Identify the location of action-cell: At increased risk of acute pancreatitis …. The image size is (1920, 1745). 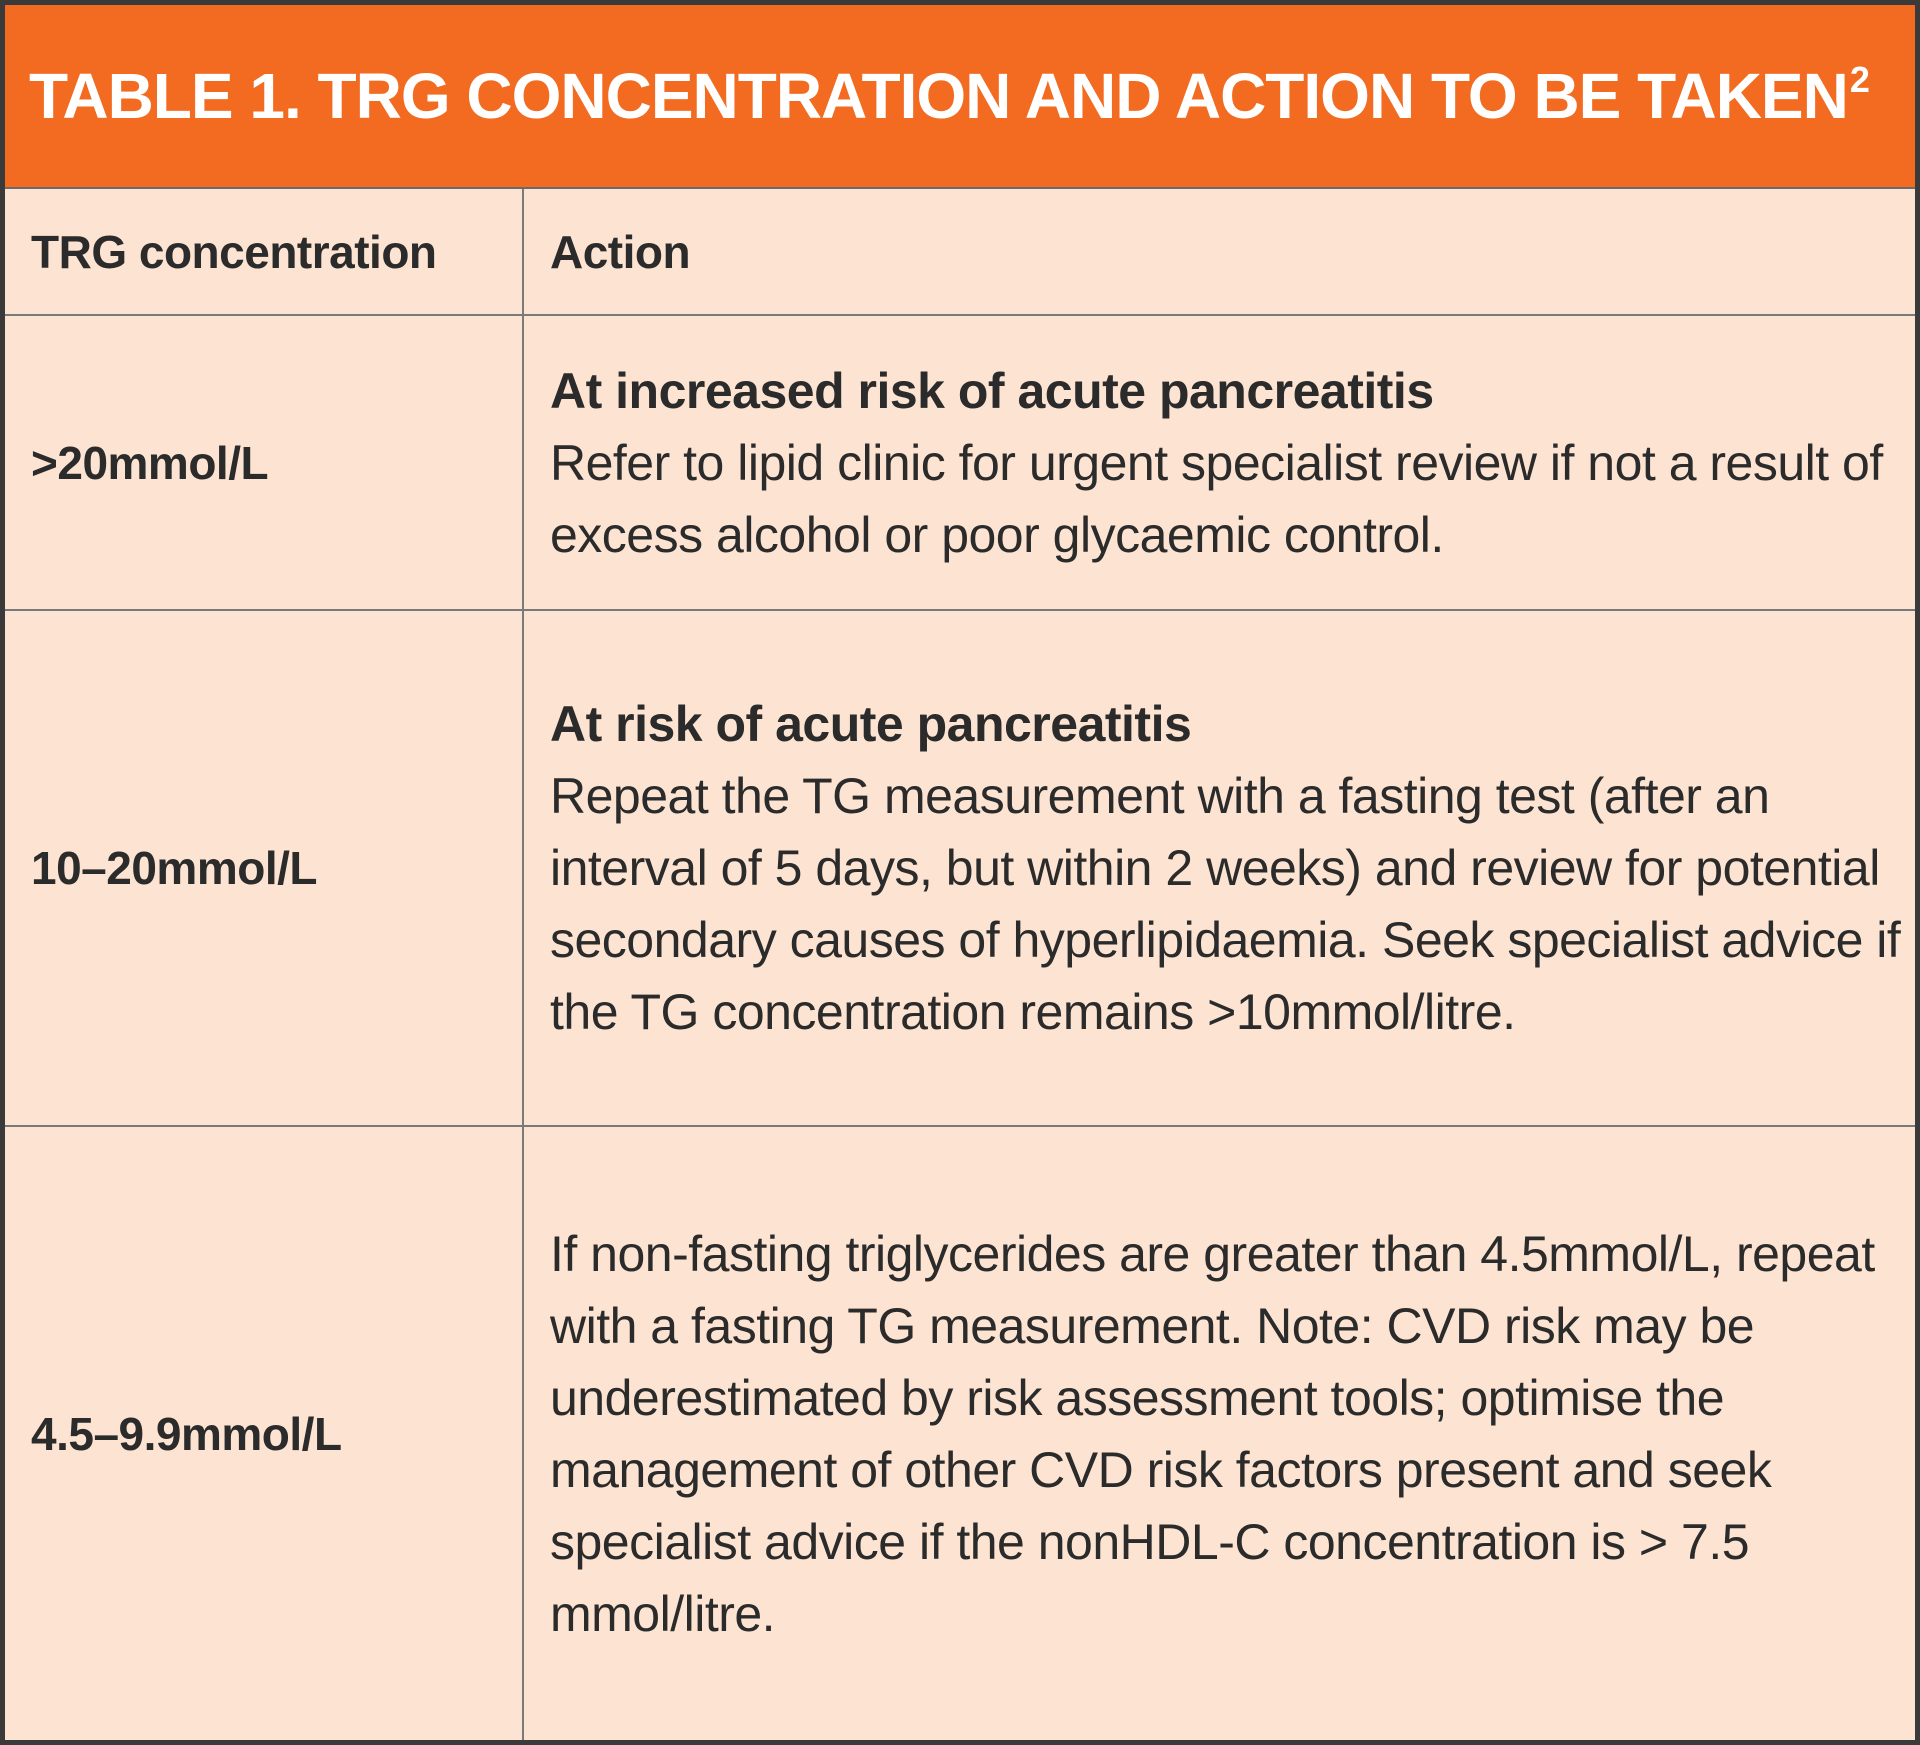
(1219, 462).